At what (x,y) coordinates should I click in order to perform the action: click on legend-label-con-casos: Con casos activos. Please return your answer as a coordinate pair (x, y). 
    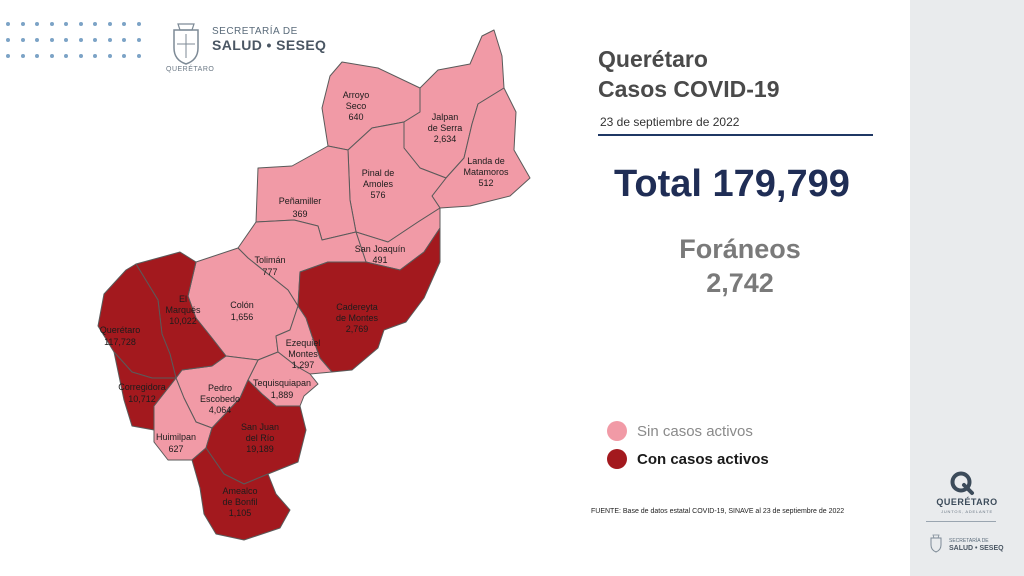
    Looking at the image, I should click on (703, 459).